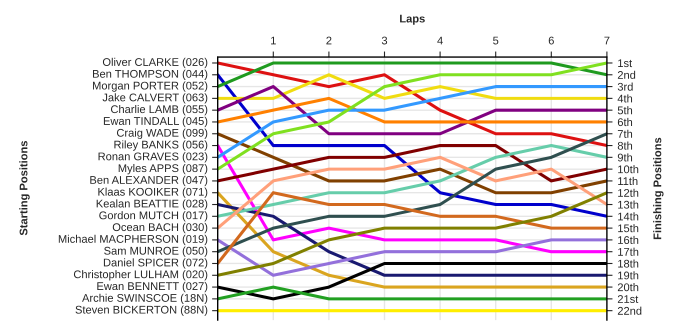 This screenshot has height=330, width=700. Describe the element at coordinates (628, 181) in the screenshot. I see `y-tick-label: 11th` at that location.